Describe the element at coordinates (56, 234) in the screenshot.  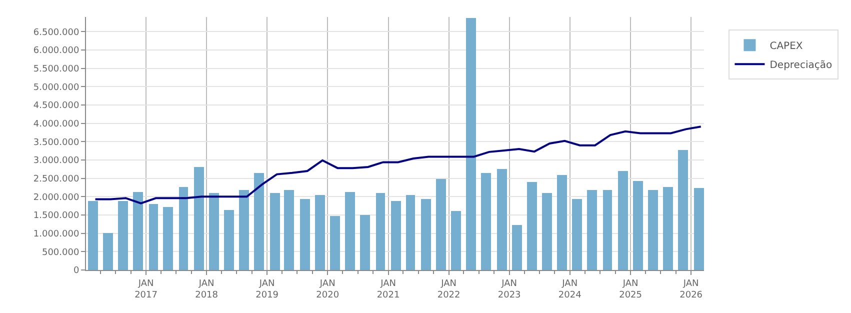
I see `y-tick-label: 1.000.000` at that location.